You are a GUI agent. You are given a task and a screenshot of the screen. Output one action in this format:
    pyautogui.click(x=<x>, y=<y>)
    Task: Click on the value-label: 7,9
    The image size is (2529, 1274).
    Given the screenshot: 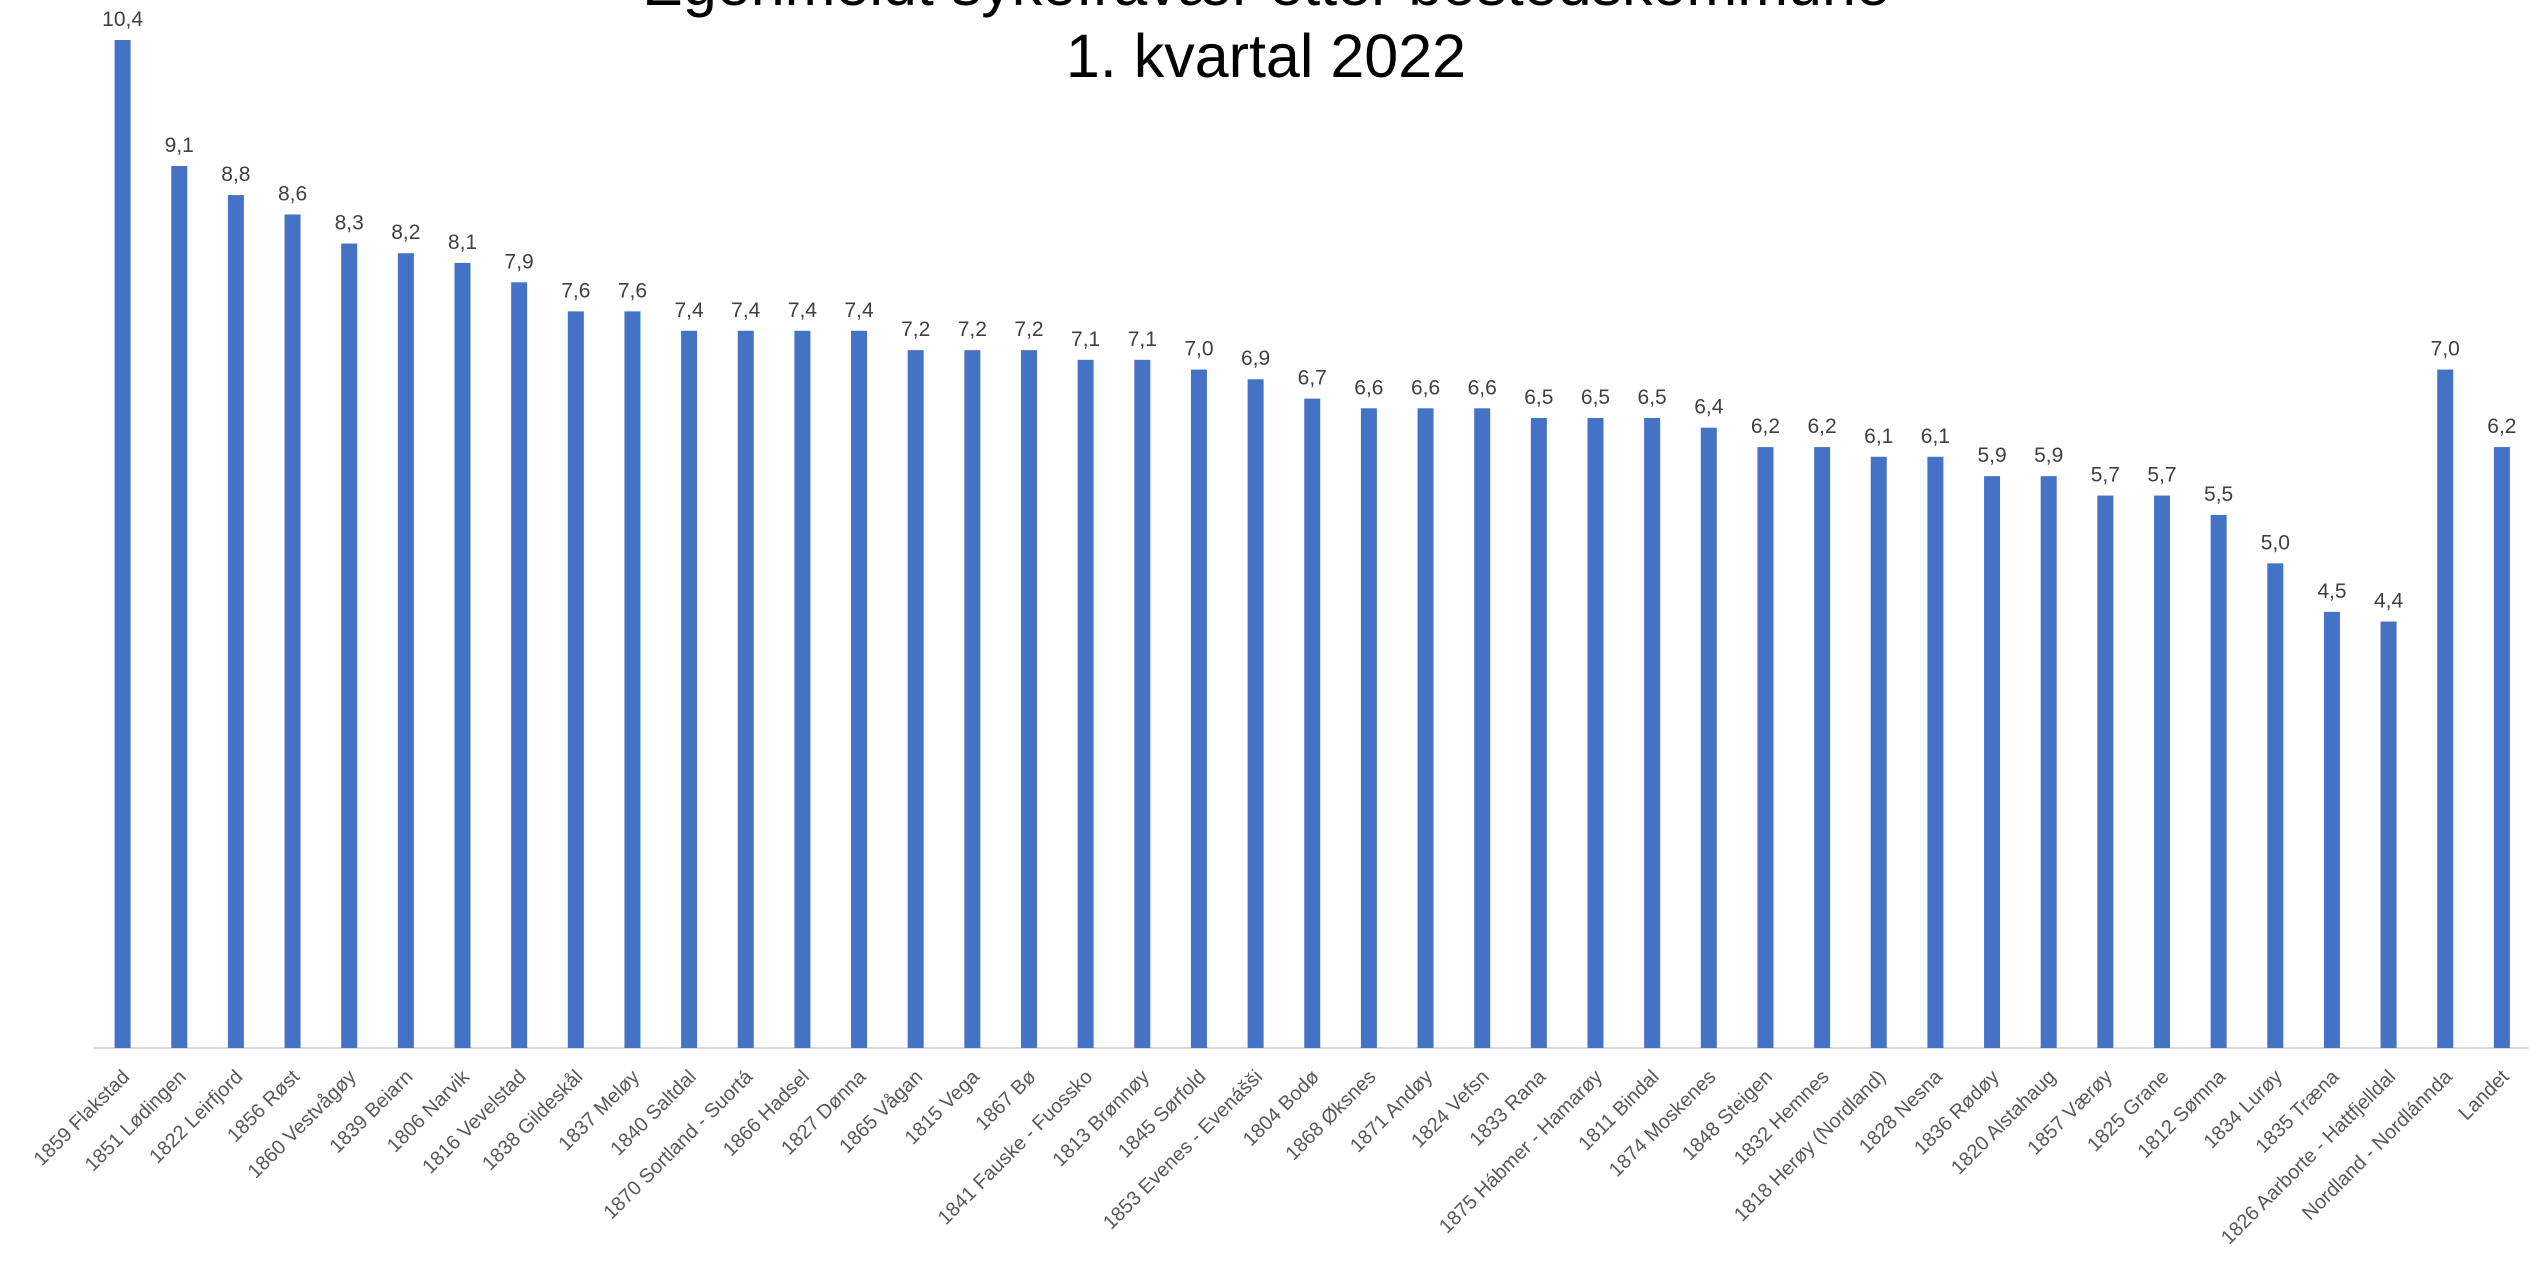 What is the action you would take?
    pyautogui.click(x=519, y=261)
    